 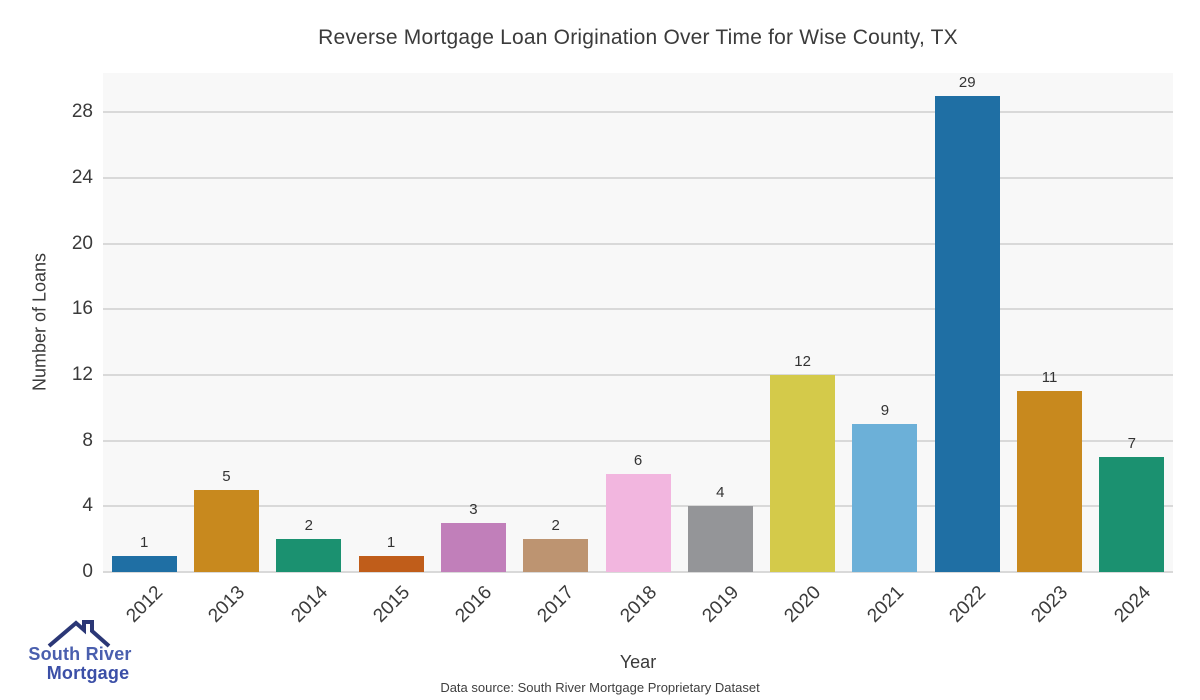 I want to click on bar-value-label-2014: 2, so click(x=308, y=526).